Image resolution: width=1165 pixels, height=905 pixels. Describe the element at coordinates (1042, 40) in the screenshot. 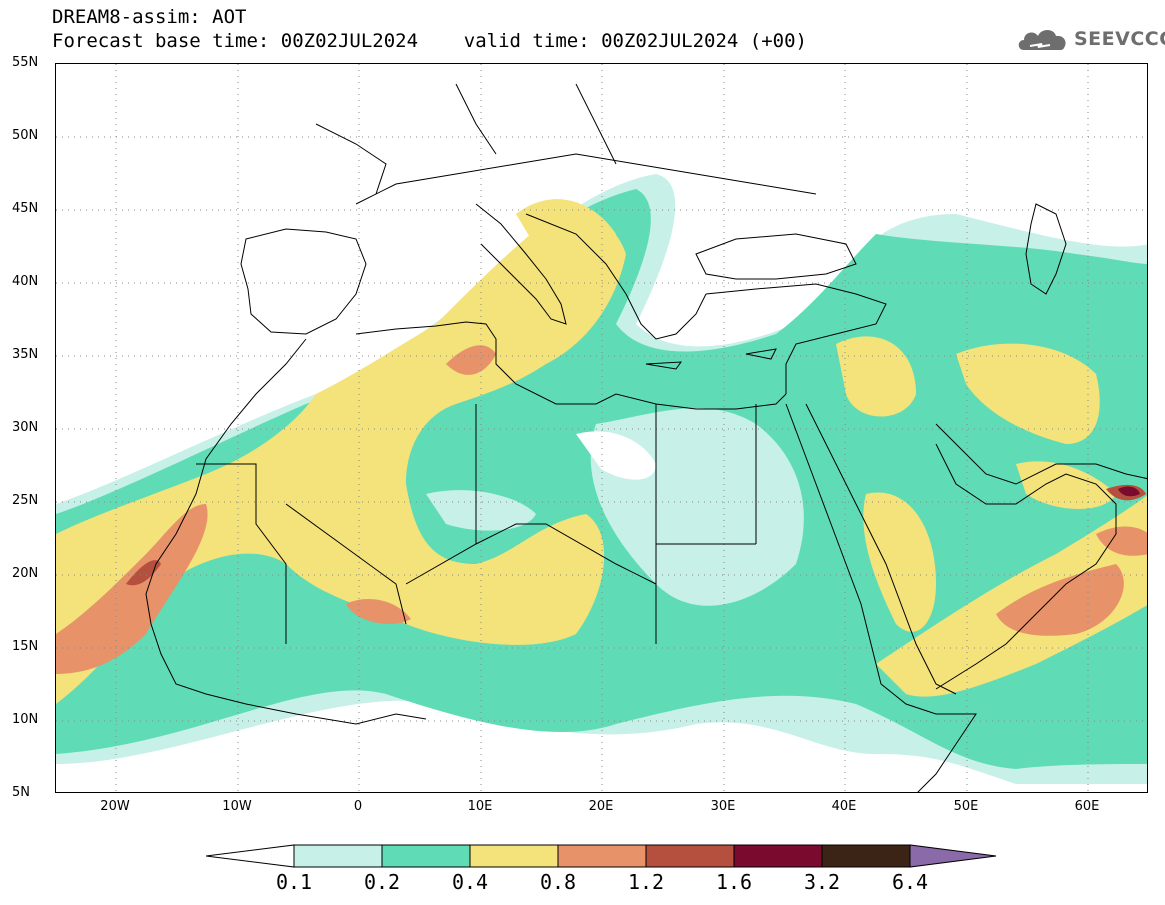

I see `cloud-logo-icon` at that location.